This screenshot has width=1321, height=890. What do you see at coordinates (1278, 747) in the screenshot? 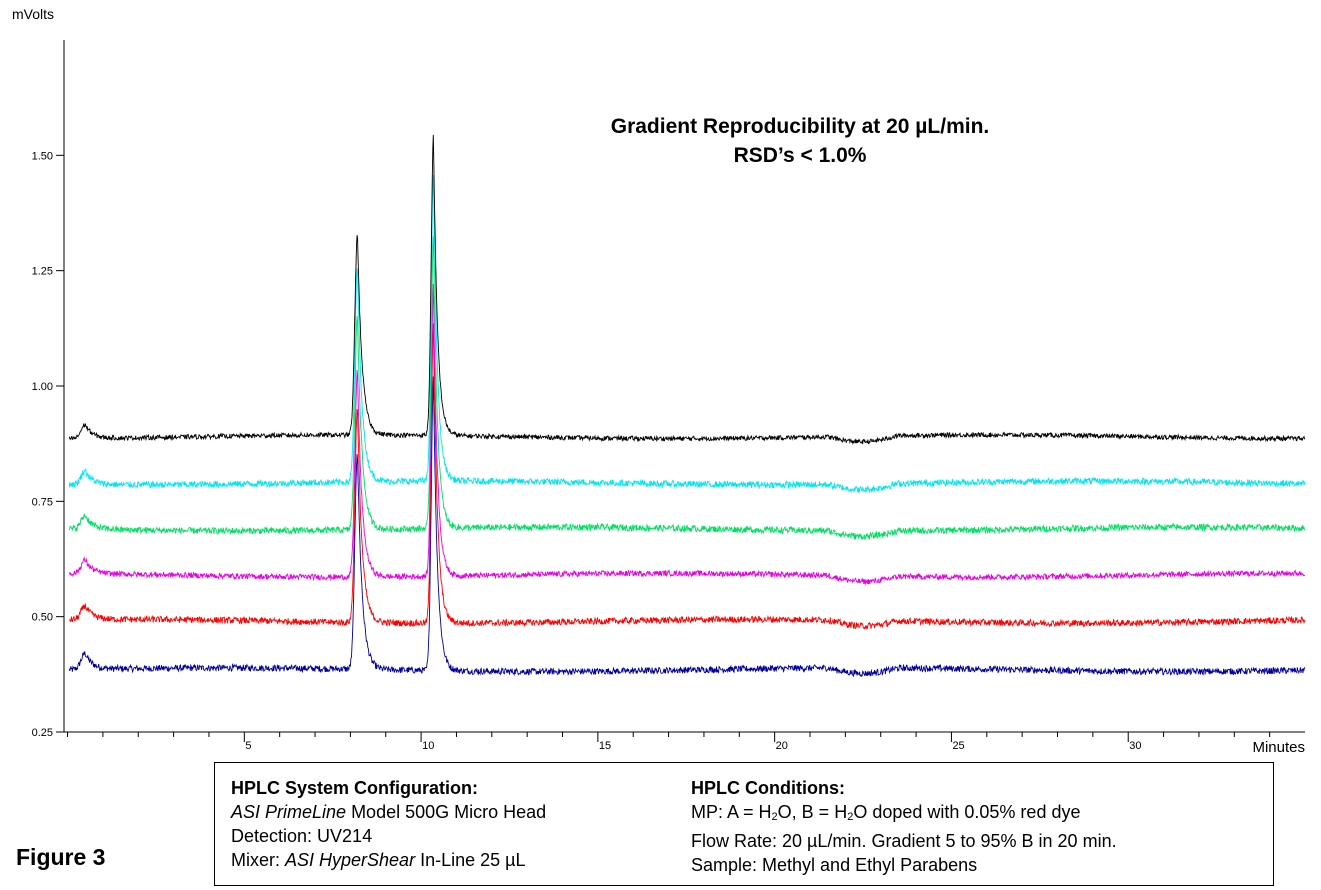
I see `x-axis-label: Minutes` at bounding box center [1278, 747].